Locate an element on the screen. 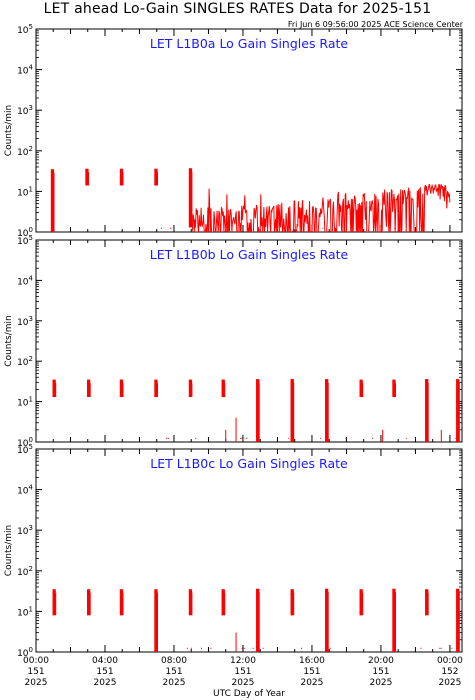  svg-text: 16:00 is located at coordinates (312, 661).